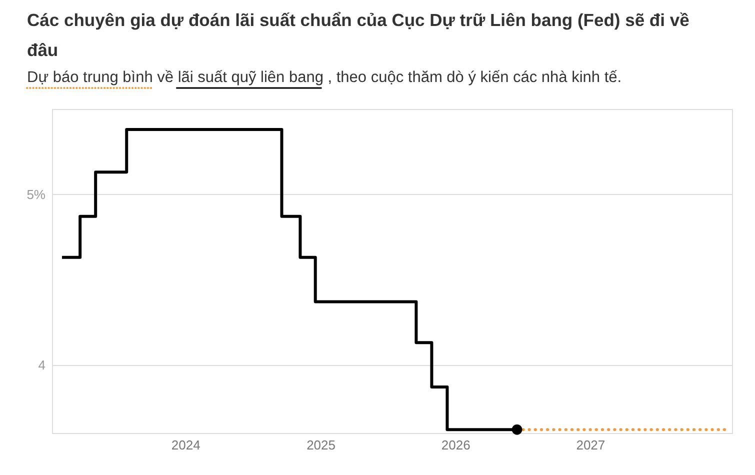 The width and height of the screenshot is (755, 475). Describe the element at coordinates (36, 194) in the screenshot. I see `y-tick-label: 5%` at that location.